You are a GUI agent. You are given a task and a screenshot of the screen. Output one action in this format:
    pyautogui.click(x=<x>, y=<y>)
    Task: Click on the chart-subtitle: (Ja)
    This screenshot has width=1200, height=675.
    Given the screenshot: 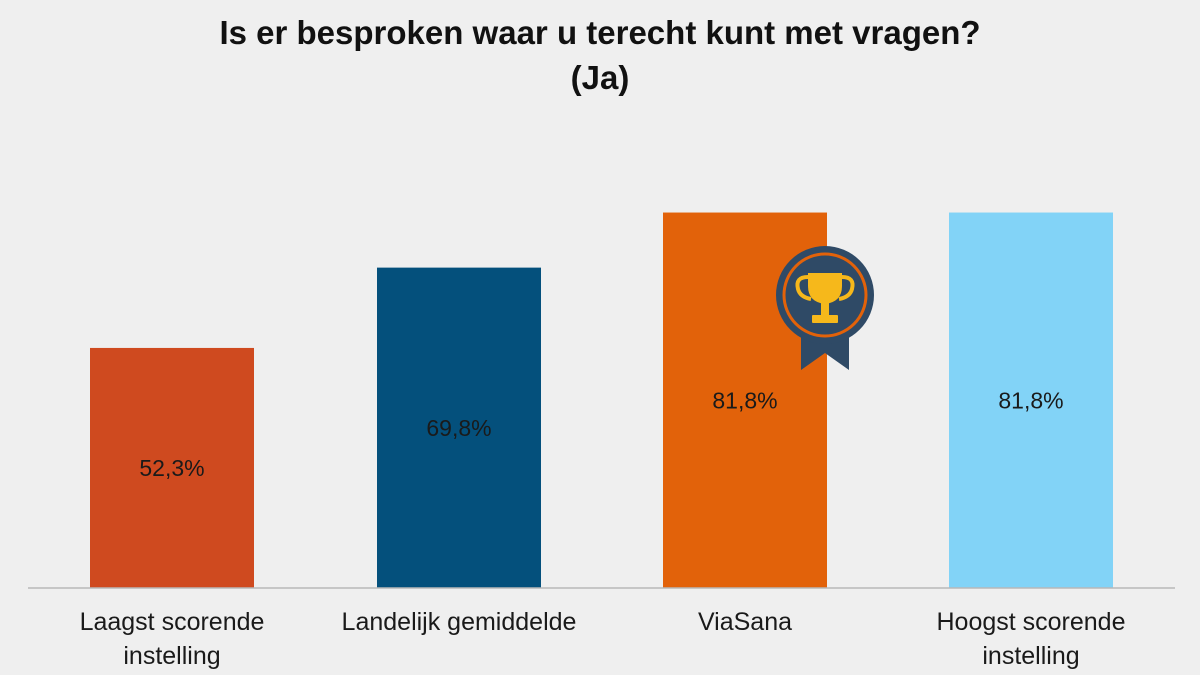 What is the action you would take?
    pyautogui.click(x=600, y=77)
    